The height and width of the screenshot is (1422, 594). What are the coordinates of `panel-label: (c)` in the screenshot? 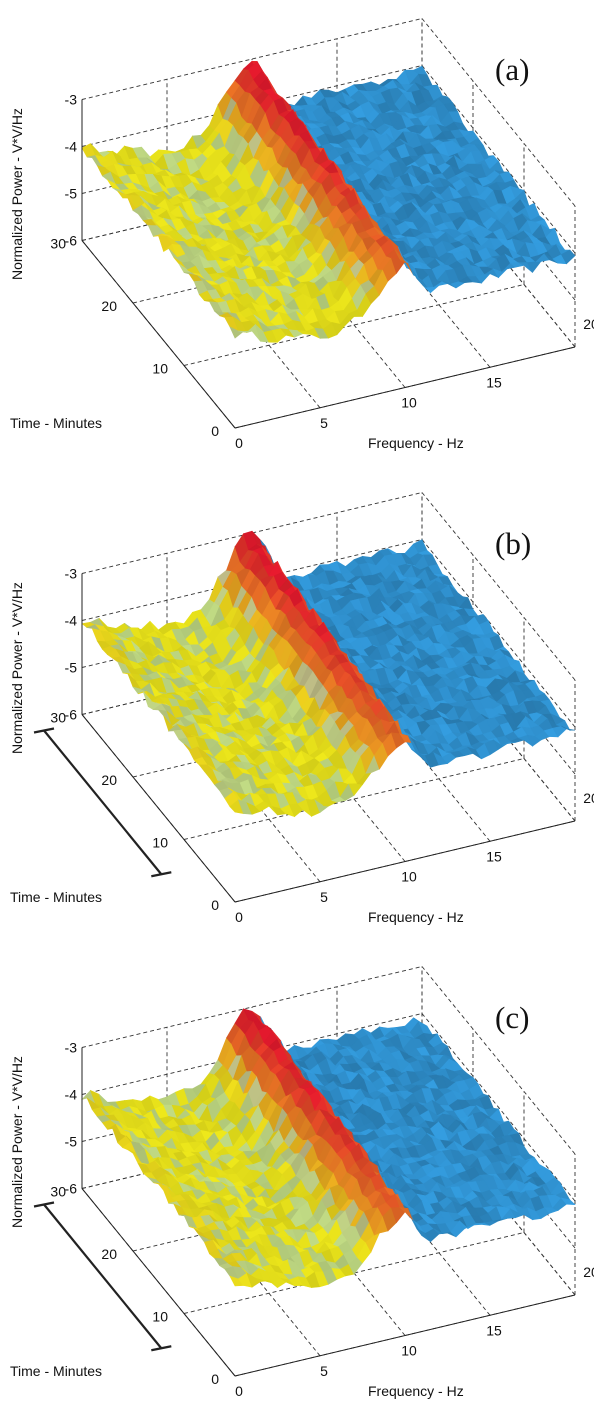 It's located at (512, 1017).